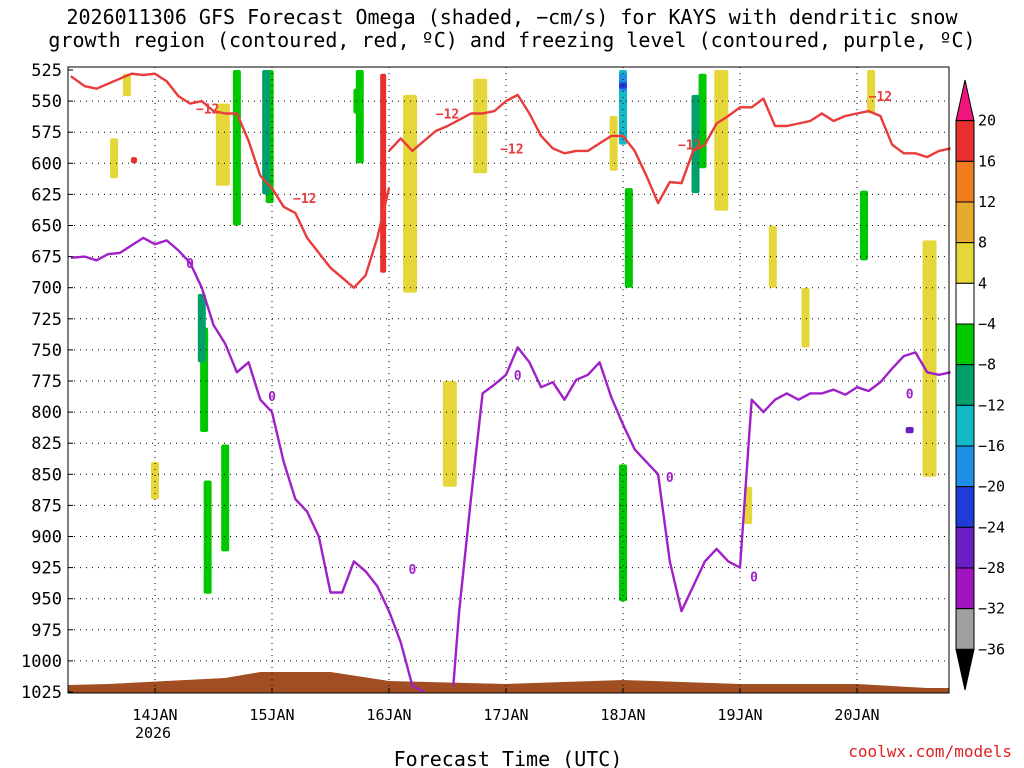 The height and width of the screenshot is (768, 1024). Describe the element at coordinates (41, 693) in the screenshot. I see `y-tick-label: 1025` at that location.